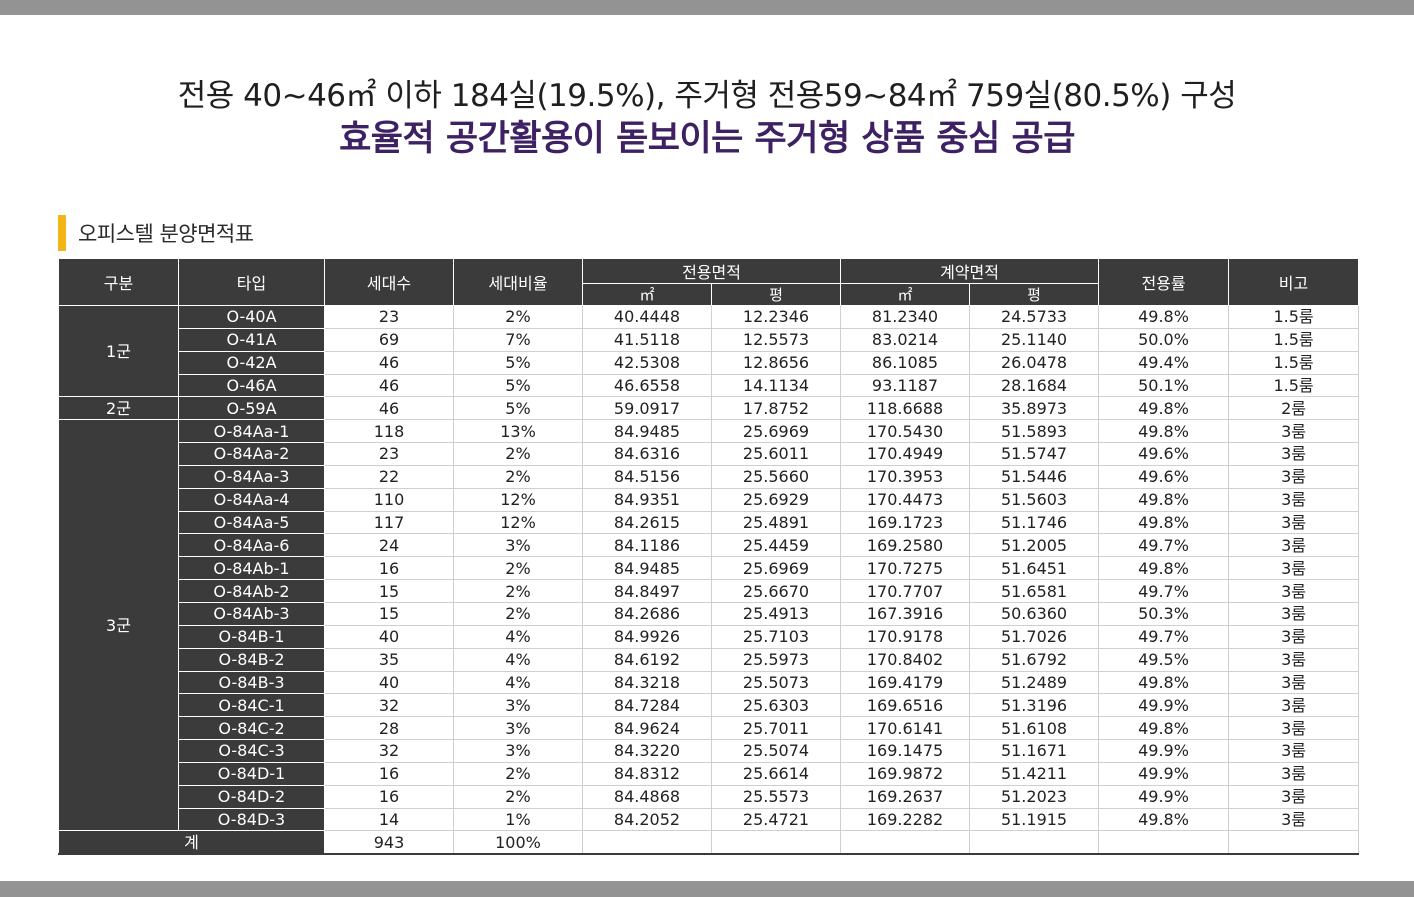  Describe the element at coordinates (389, 339) in the screenshot. I see `units-cell: 69` at that location.